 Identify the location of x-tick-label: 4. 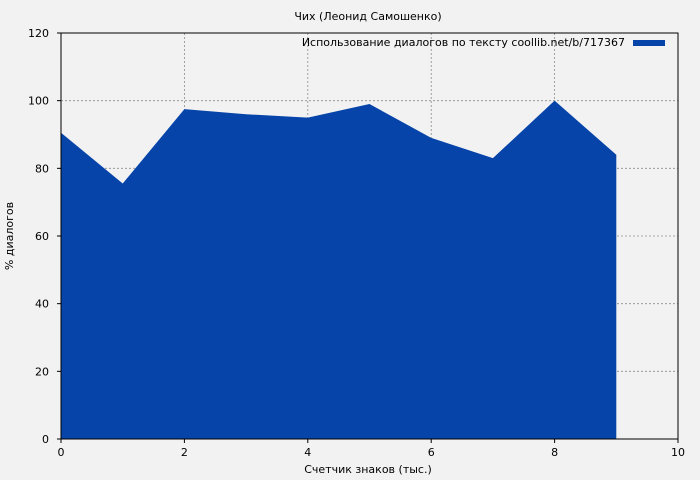
(307, 452).